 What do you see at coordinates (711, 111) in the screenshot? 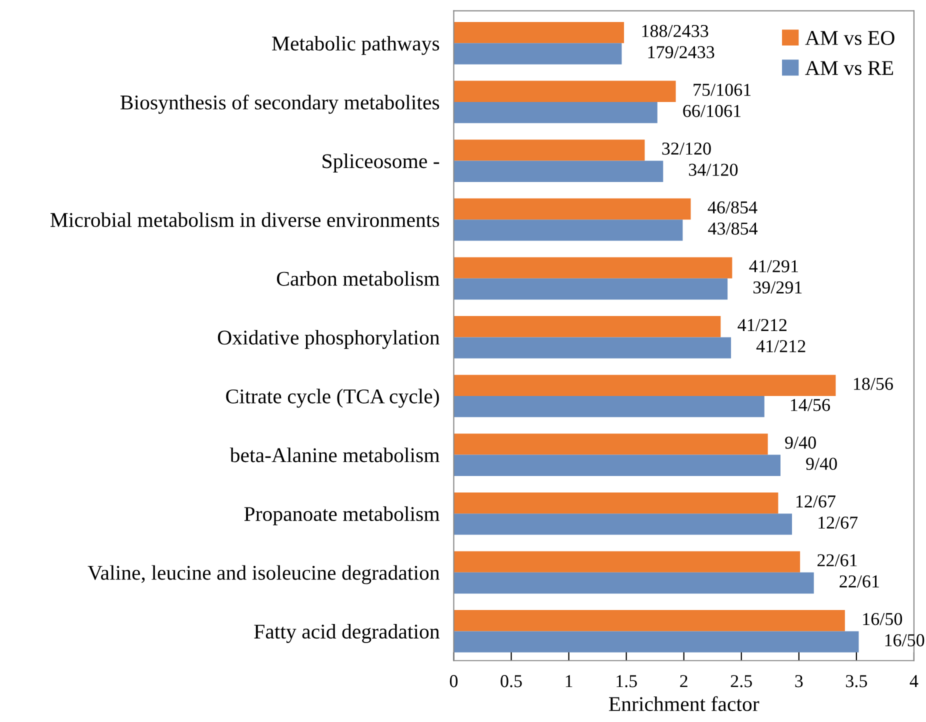
I see `data-label: 66/1061` at bounding box center [711, 111].